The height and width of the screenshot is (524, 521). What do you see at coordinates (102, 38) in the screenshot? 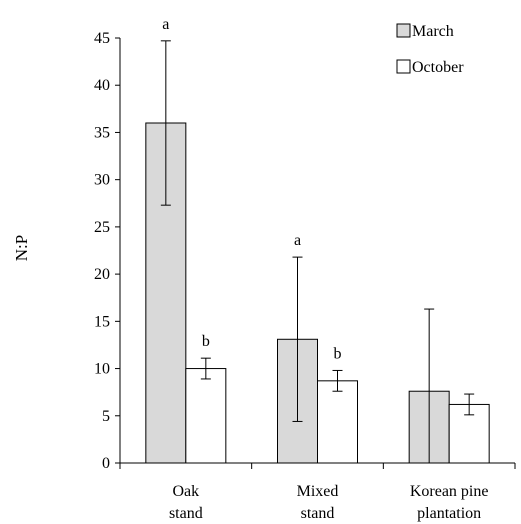
I see `y-tick-label: 45` at bounding box center [102, 38].